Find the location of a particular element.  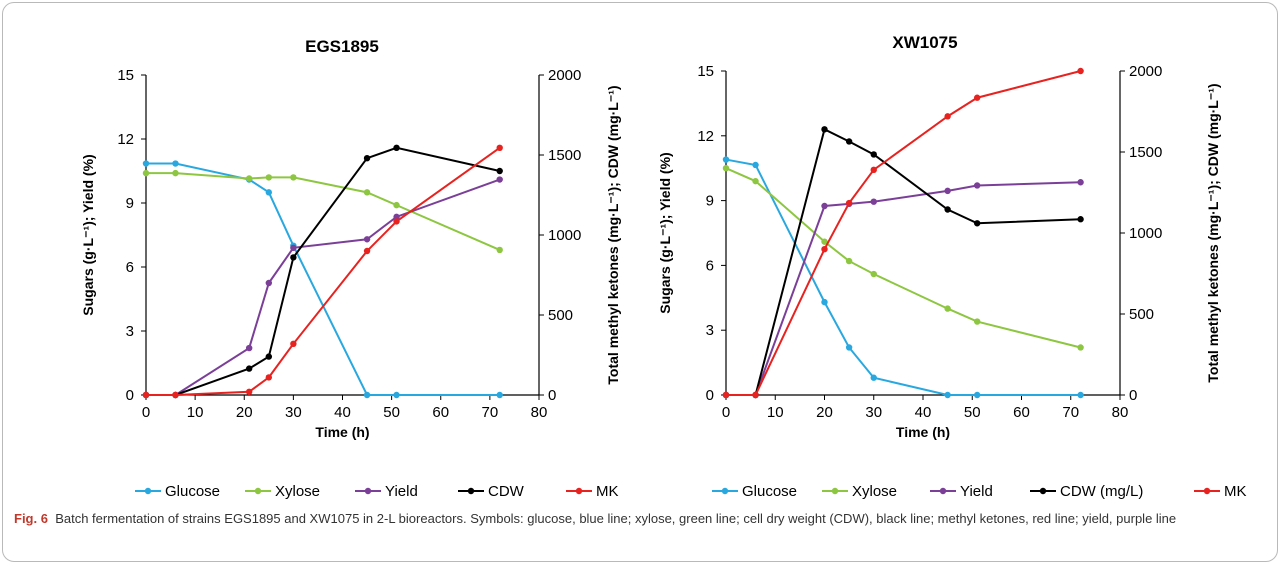

chart2-y-tick-label-left: 9 is located at coordinates (710, 201).